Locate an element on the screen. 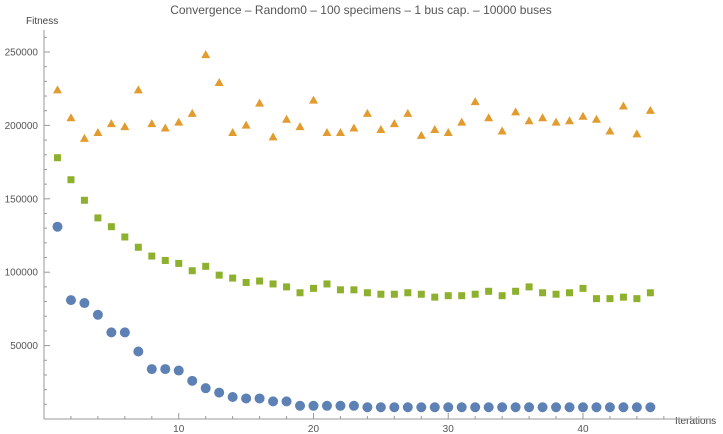 The width and height of the screenshot is (723, 434). y-tick-label: 250000 is located at coordinates (22, 53).